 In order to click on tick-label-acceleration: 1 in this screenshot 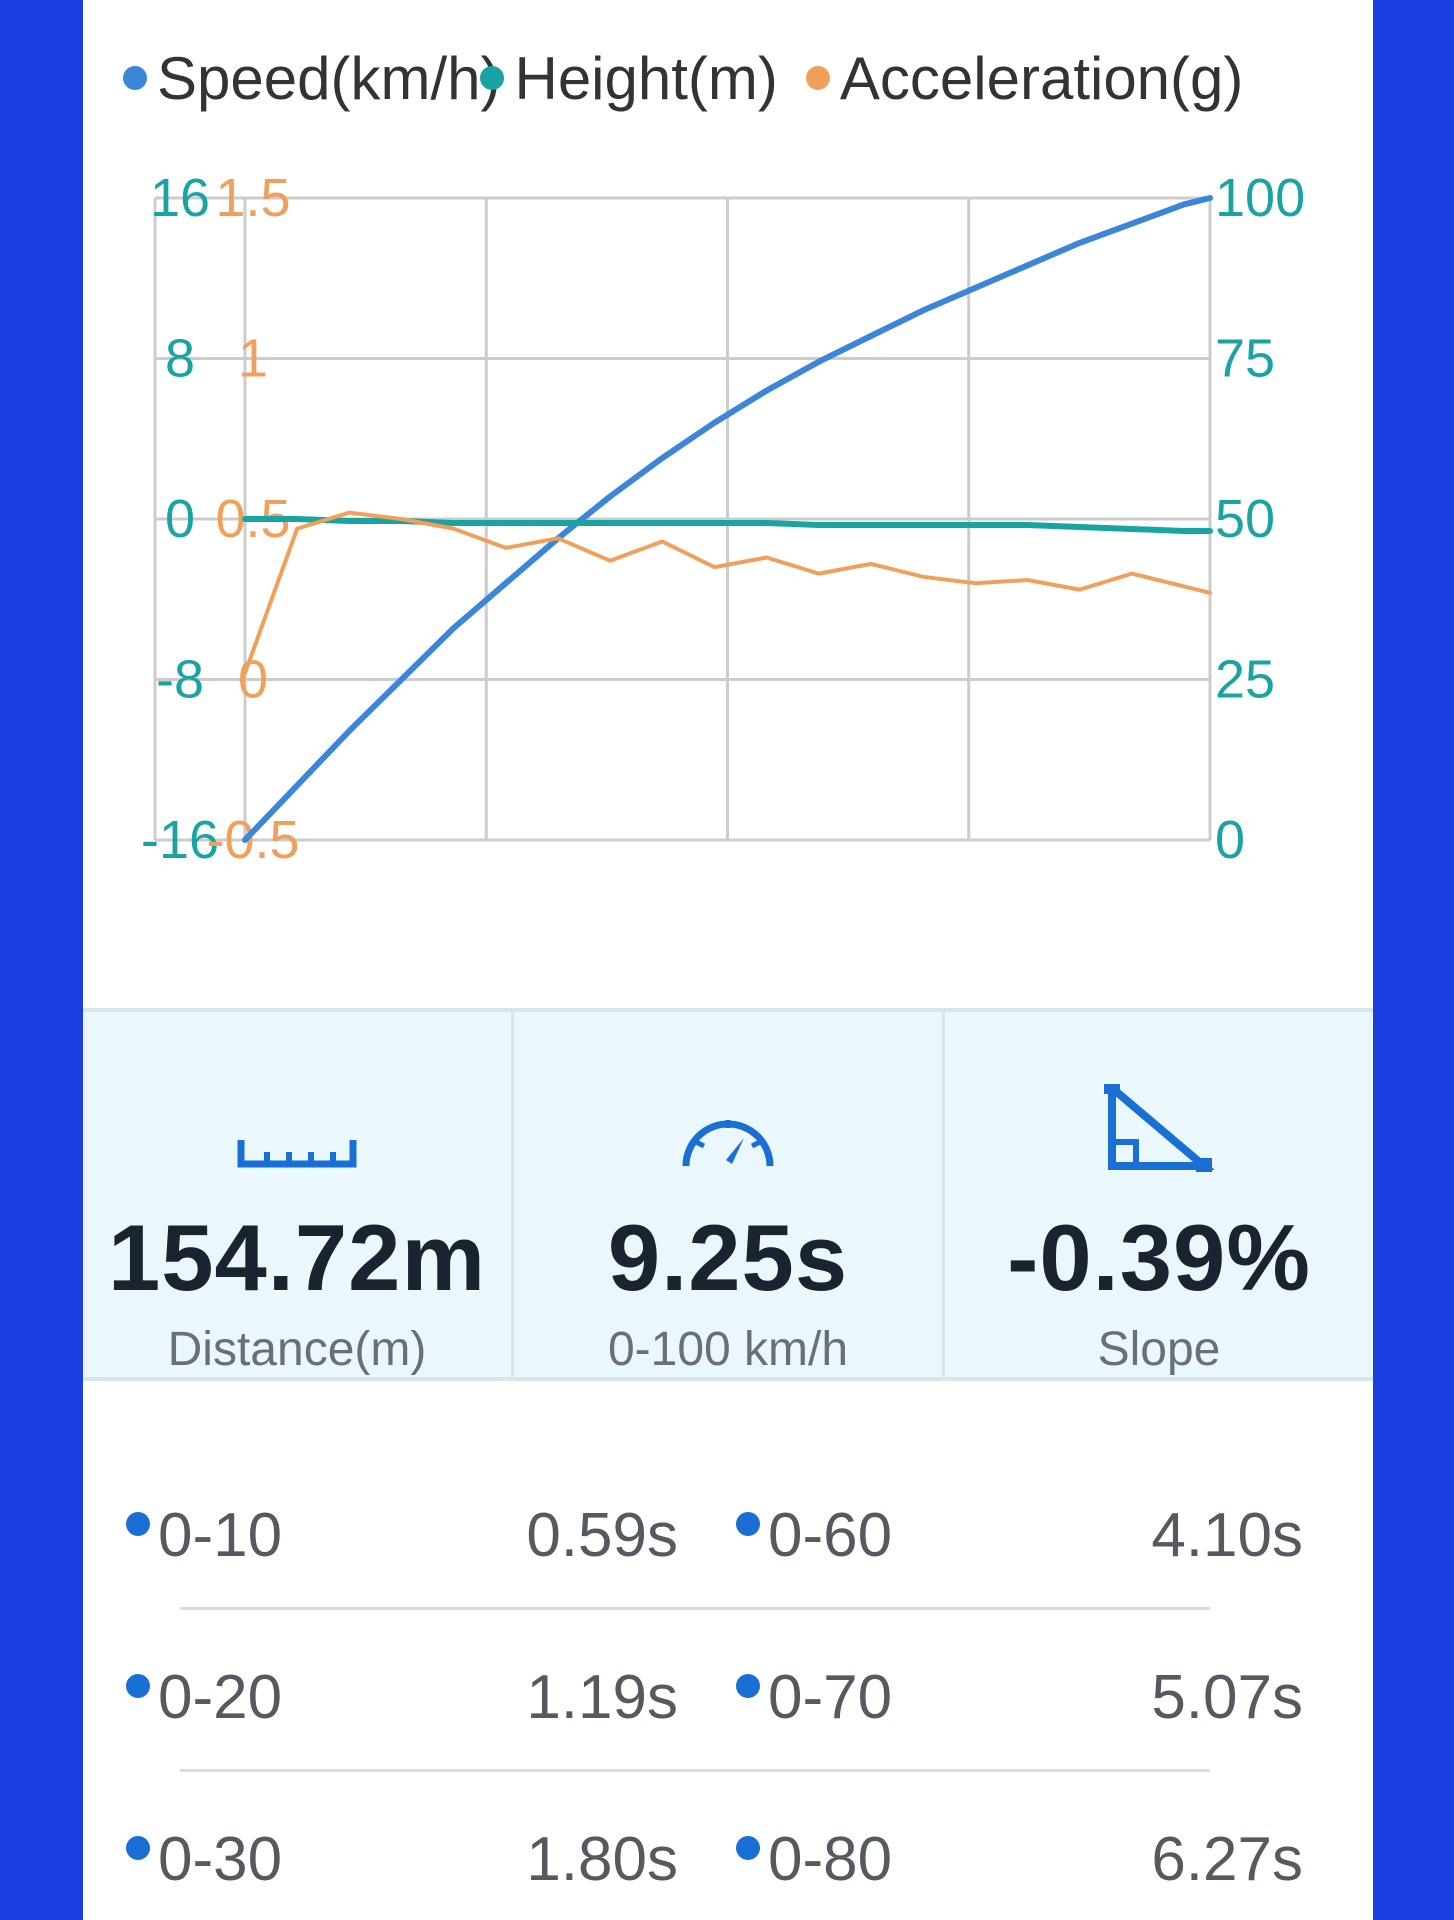, I will do `click(253, 359)`.